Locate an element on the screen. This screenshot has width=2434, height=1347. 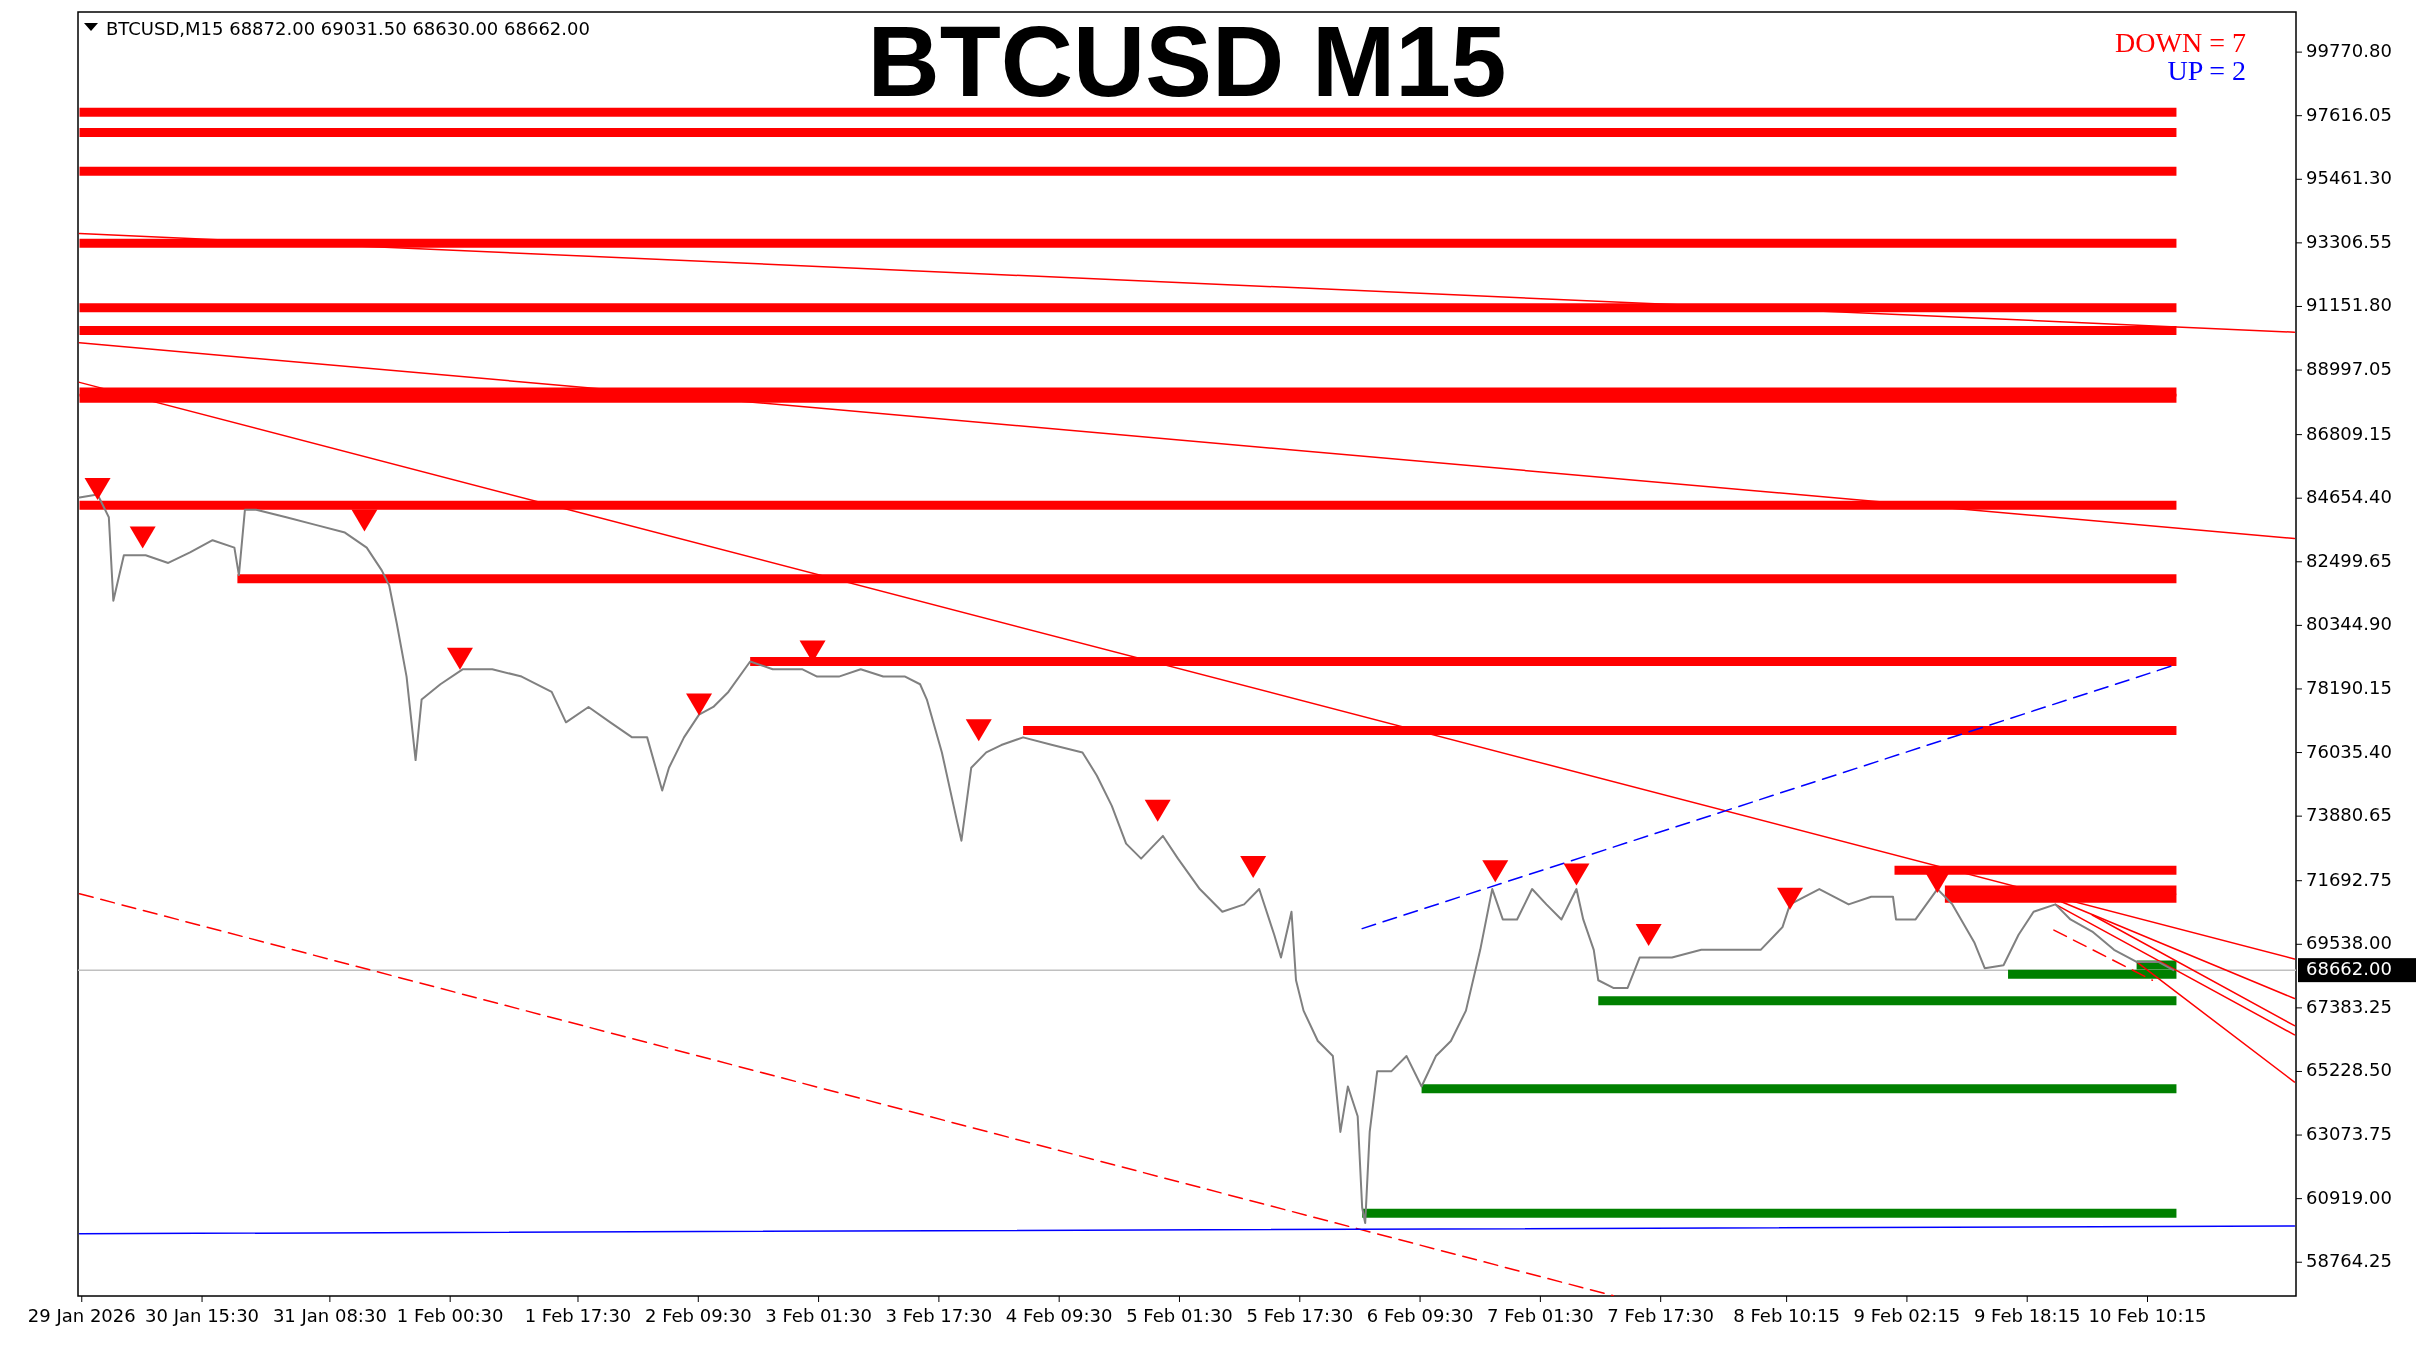
x-tick-label: 10 Feb 10:15 is located at coordinates (2147, 1315).